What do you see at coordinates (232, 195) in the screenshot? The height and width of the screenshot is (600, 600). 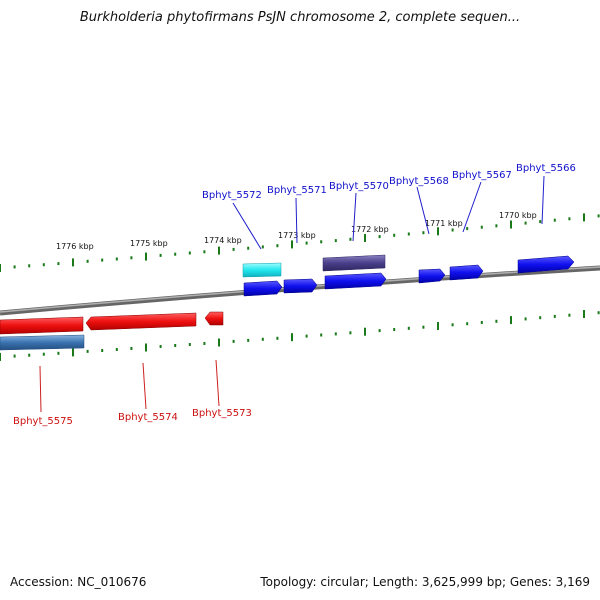 I see `gene-label-bphyt-5572: Bphyt_5572` at bounding box center [232, 195].